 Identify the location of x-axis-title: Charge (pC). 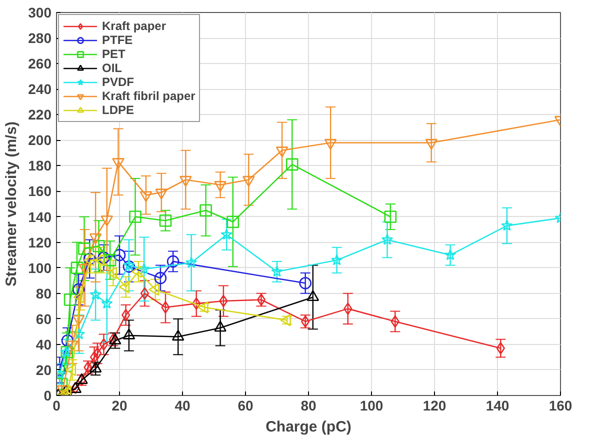
(309, 427).